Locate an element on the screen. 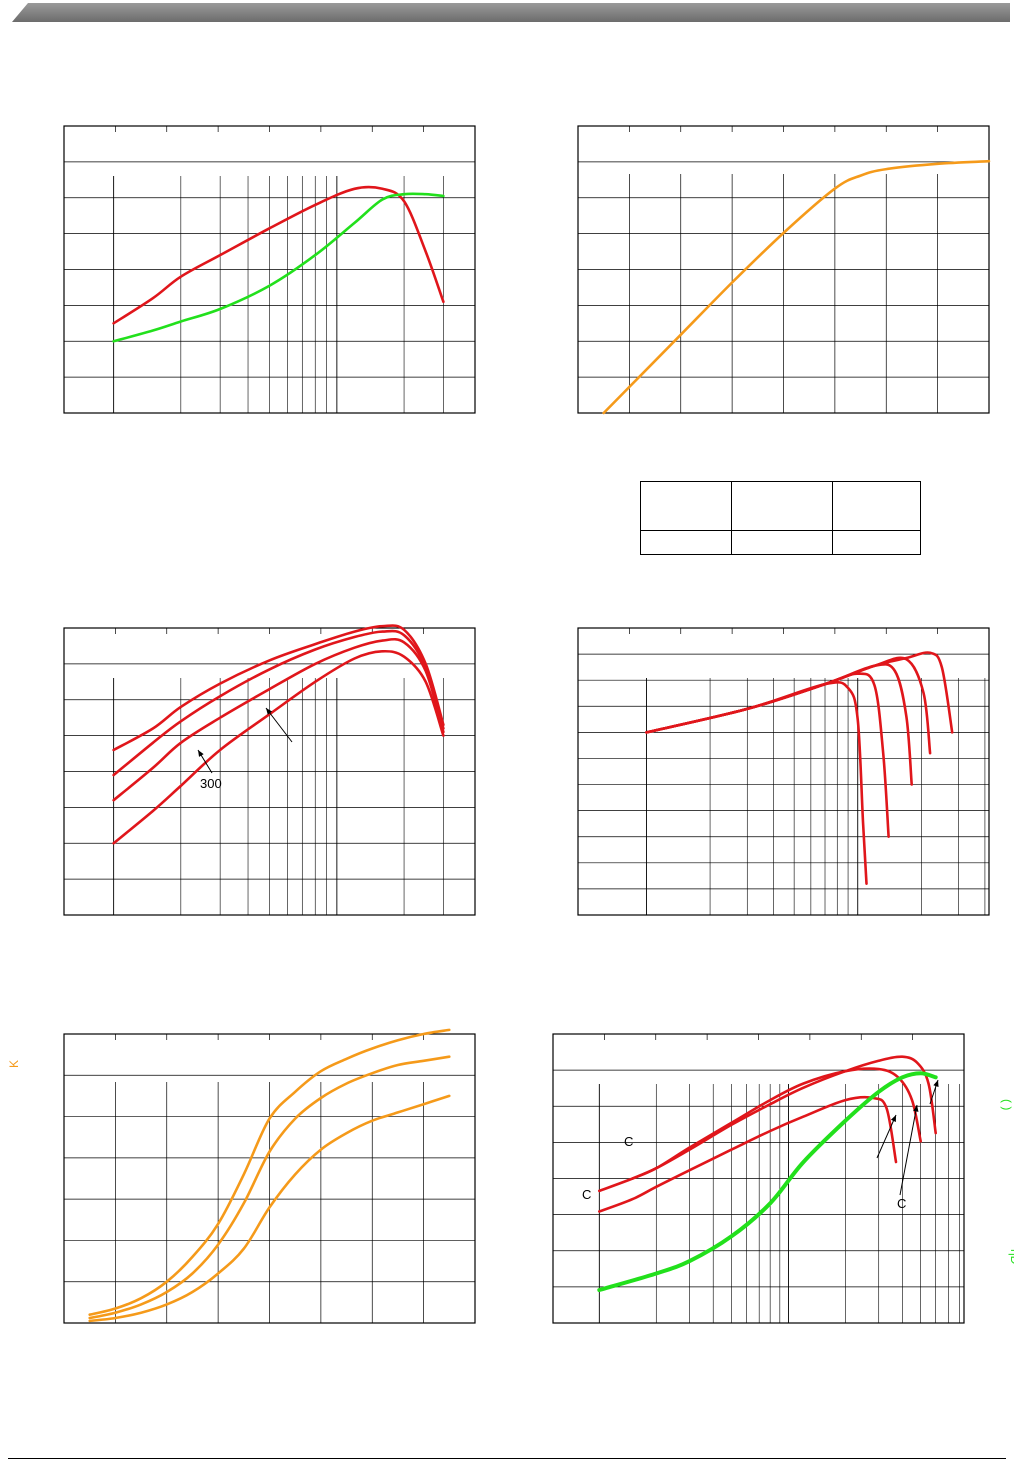  header-bar-shape is located at coordinates (511, 12).